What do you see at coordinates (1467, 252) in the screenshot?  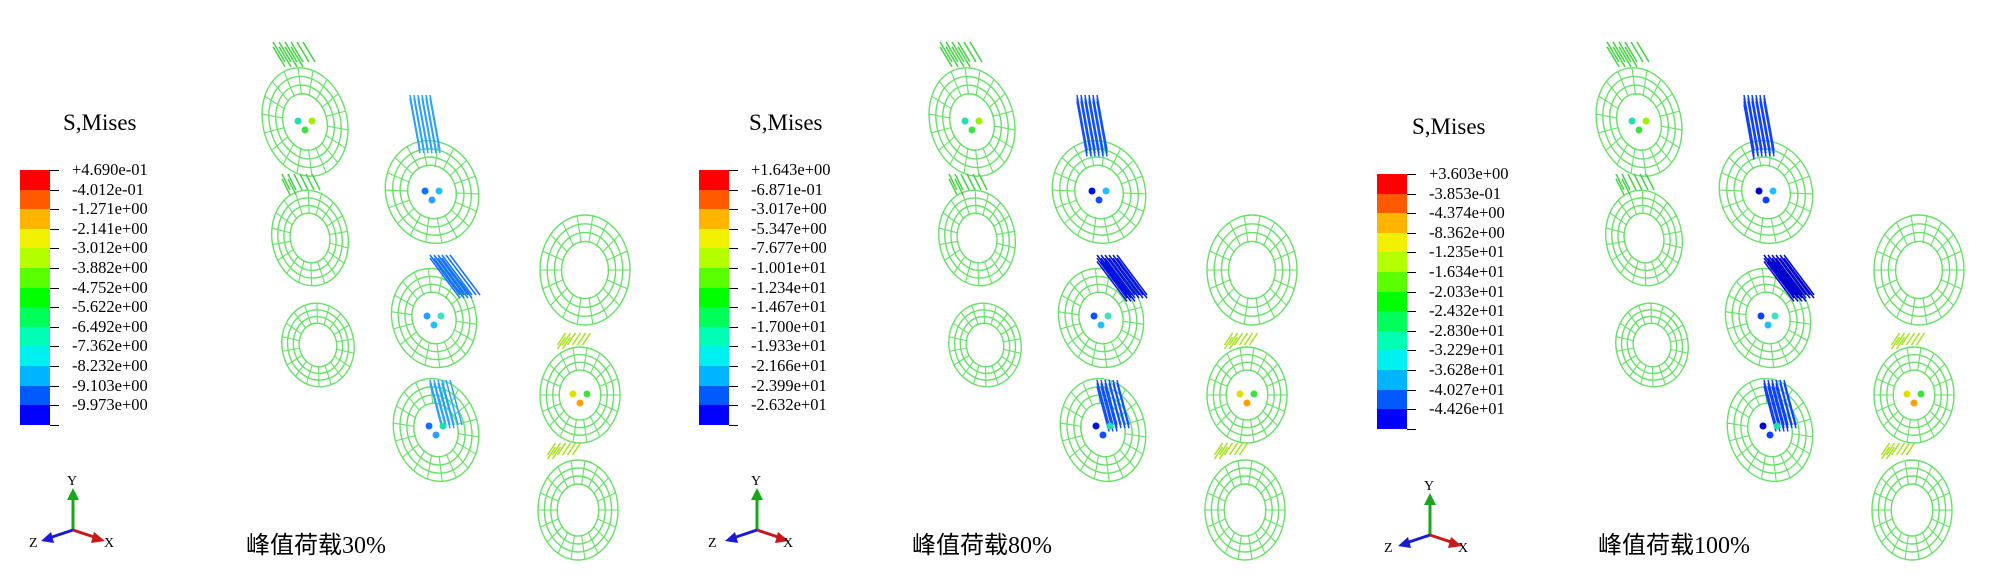 I see `legend-value: -1.235e+01` at bounding box center [1467, 252].